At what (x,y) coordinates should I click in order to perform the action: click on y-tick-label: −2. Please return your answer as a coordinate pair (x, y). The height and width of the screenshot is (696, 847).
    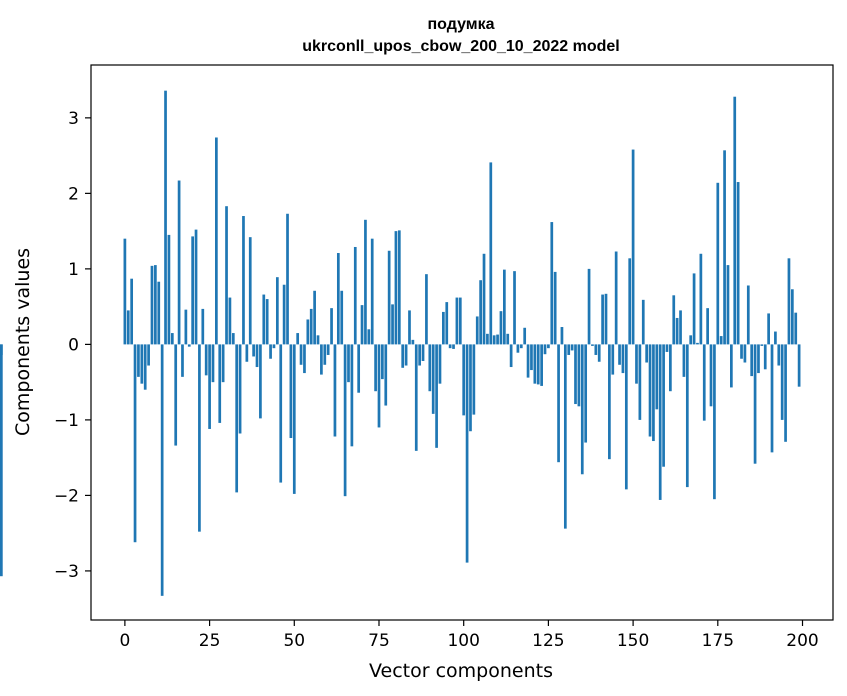
    Looking at the image, I should click on (66, 496).